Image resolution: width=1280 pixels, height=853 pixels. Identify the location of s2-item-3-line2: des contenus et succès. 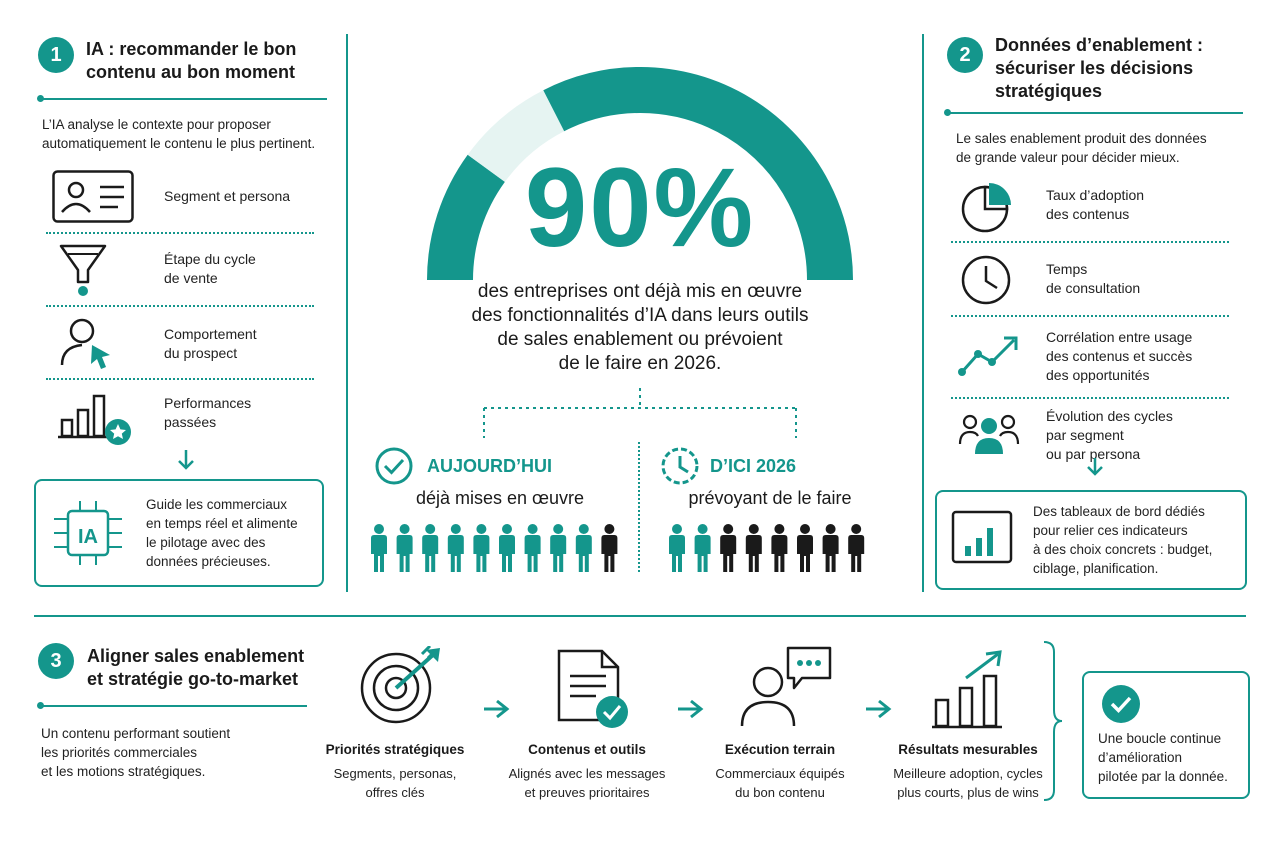
(1119, 356).